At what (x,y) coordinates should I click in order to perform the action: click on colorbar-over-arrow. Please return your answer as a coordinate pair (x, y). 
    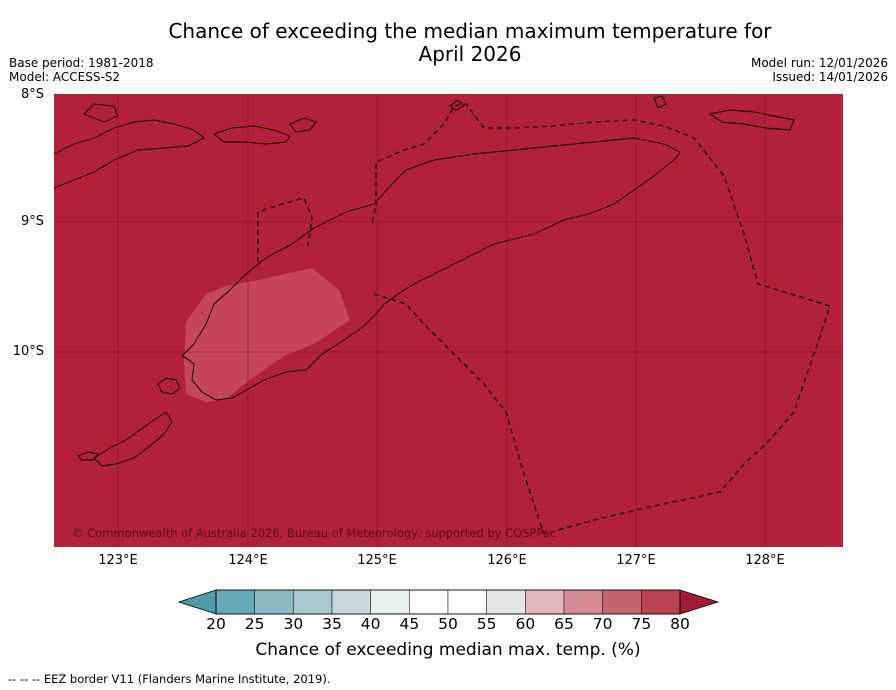
    Looking at the image, I should click on (699, 602).